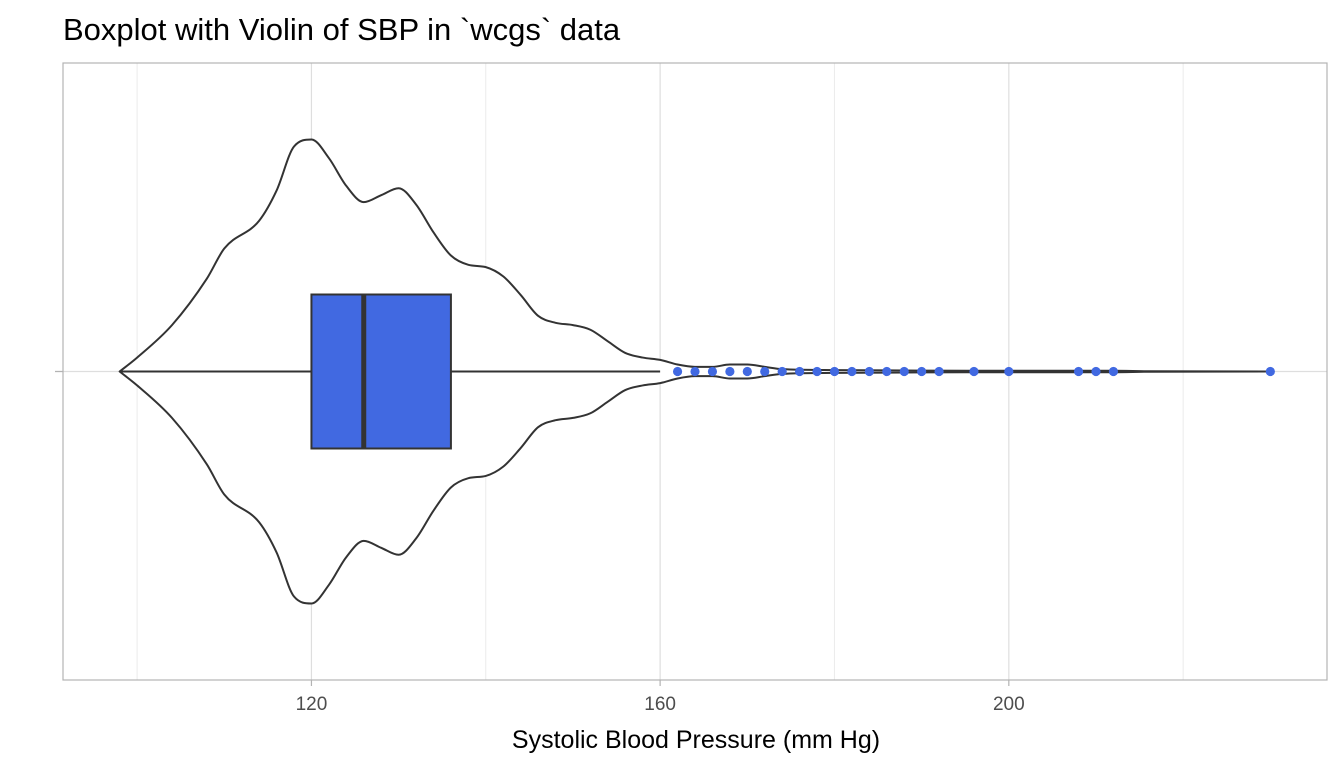 The image size is (1344, 768). I want to click on x-tick-label: 120, so click(312, 704).